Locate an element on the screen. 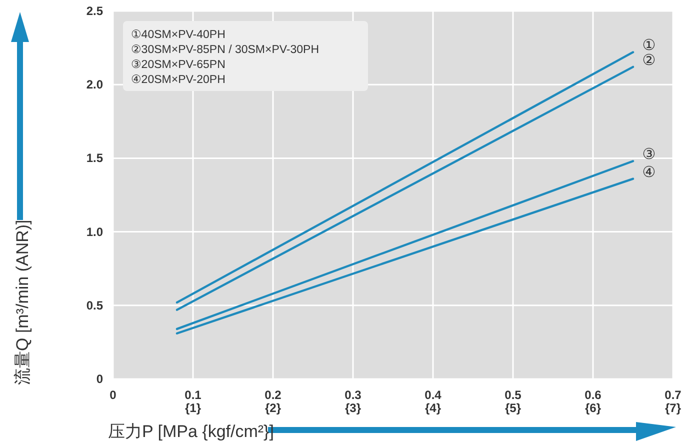  y-tick-label: 1.5 is located at coordinates (95, 158).